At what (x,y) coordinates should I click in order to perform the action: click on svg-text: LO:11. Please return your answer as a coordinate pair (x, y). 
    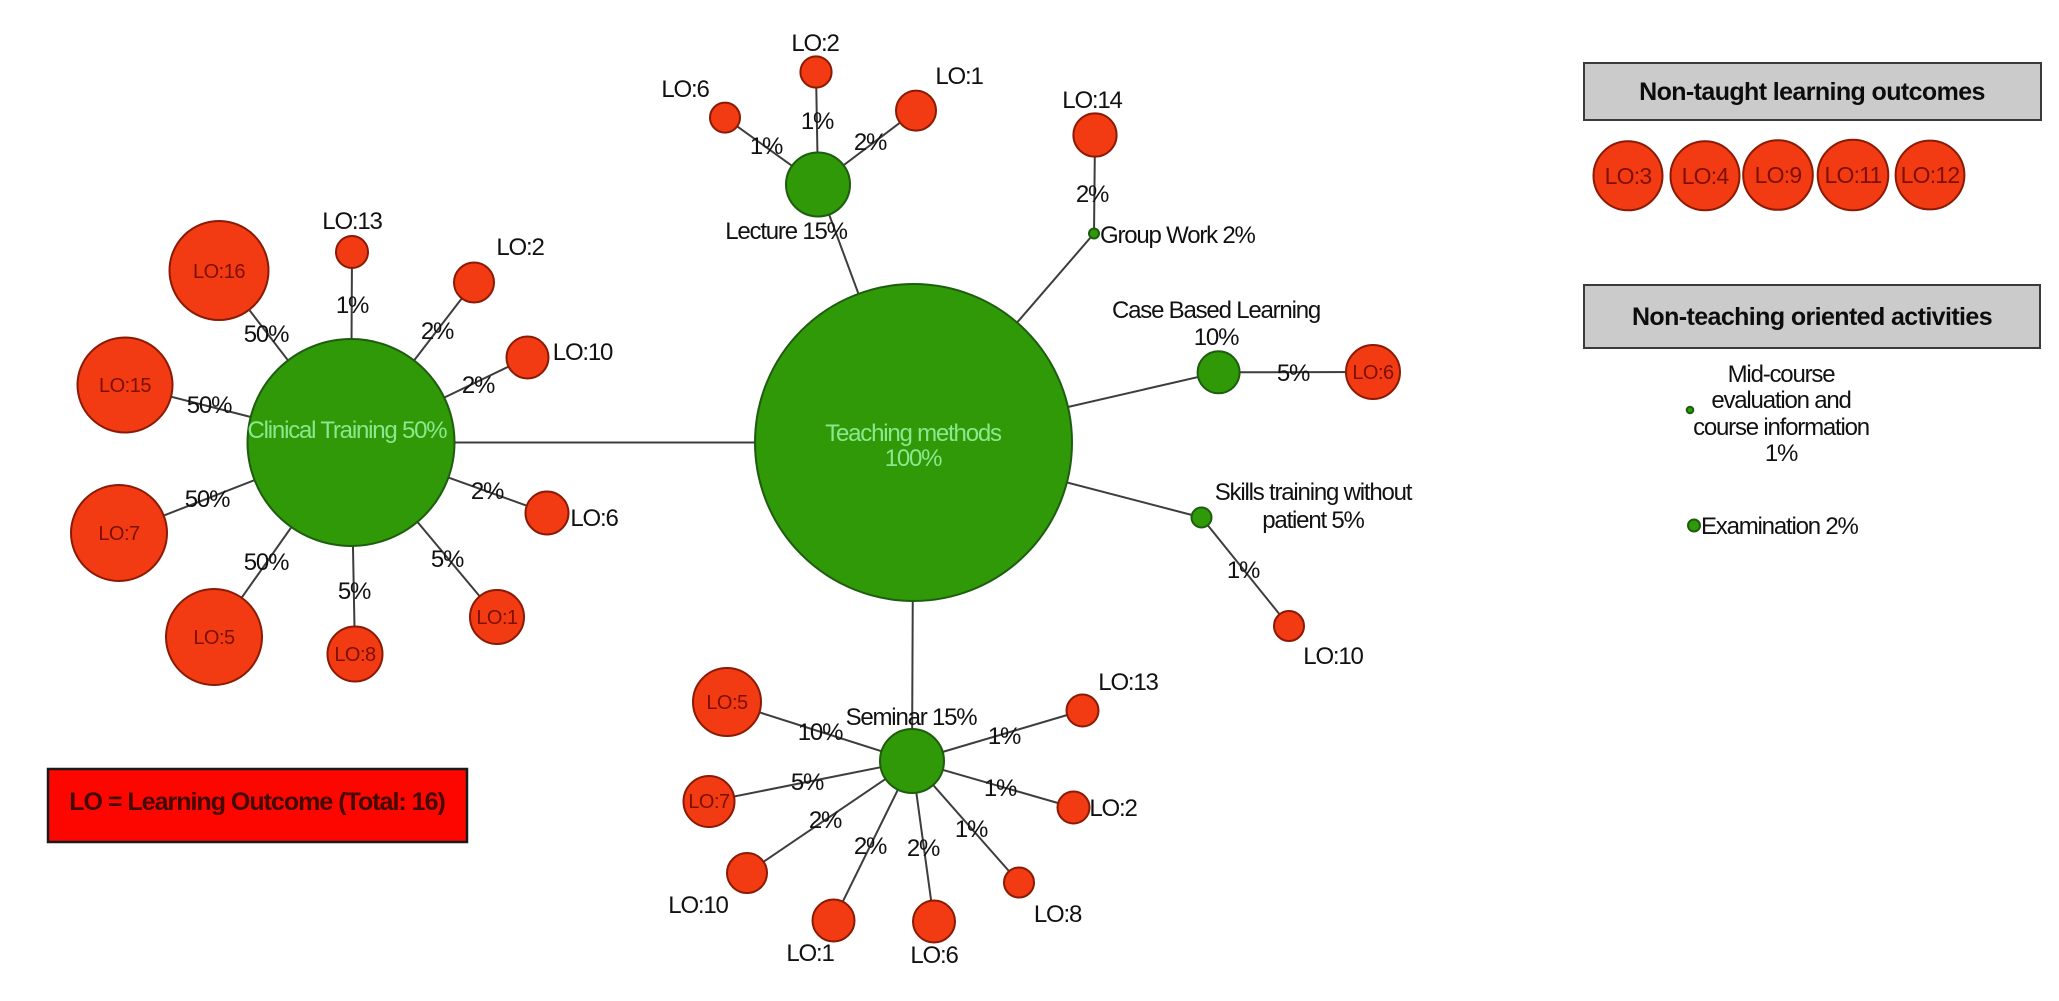
    Looking at the image, I should click on (1853, 175).